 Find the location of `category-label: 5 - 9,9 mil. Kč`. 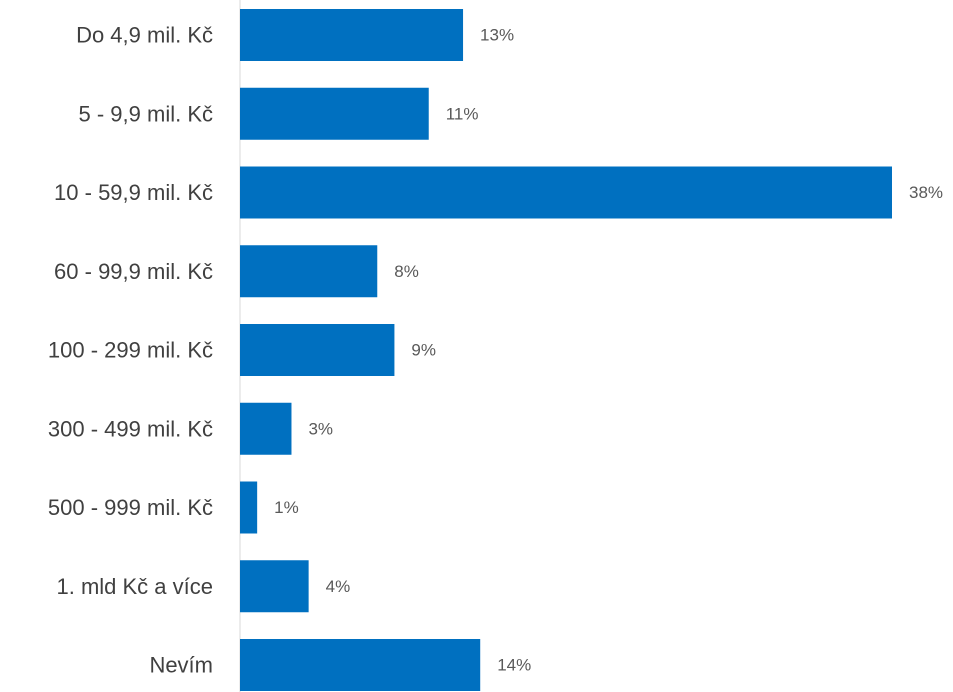

category-label: 5 - 9,9 mil. Kč is located at coordinates (146, 113).